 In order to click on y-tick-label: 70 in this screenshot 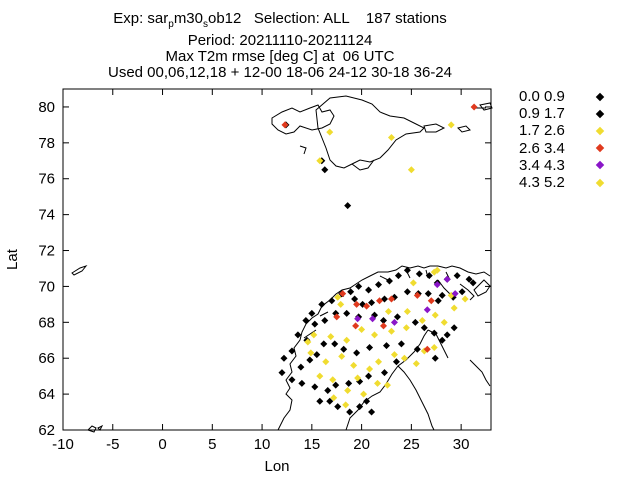, I will do `click(46, 286)`.